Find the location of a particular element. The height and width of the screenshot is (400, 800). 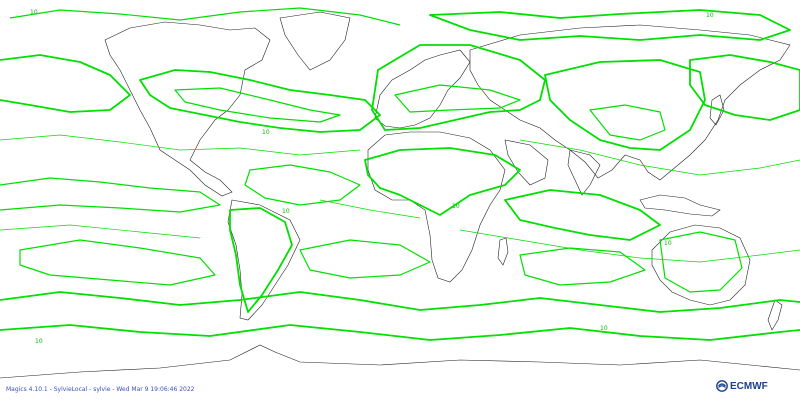

coastline-greenland is located at coordinates (315, 41).